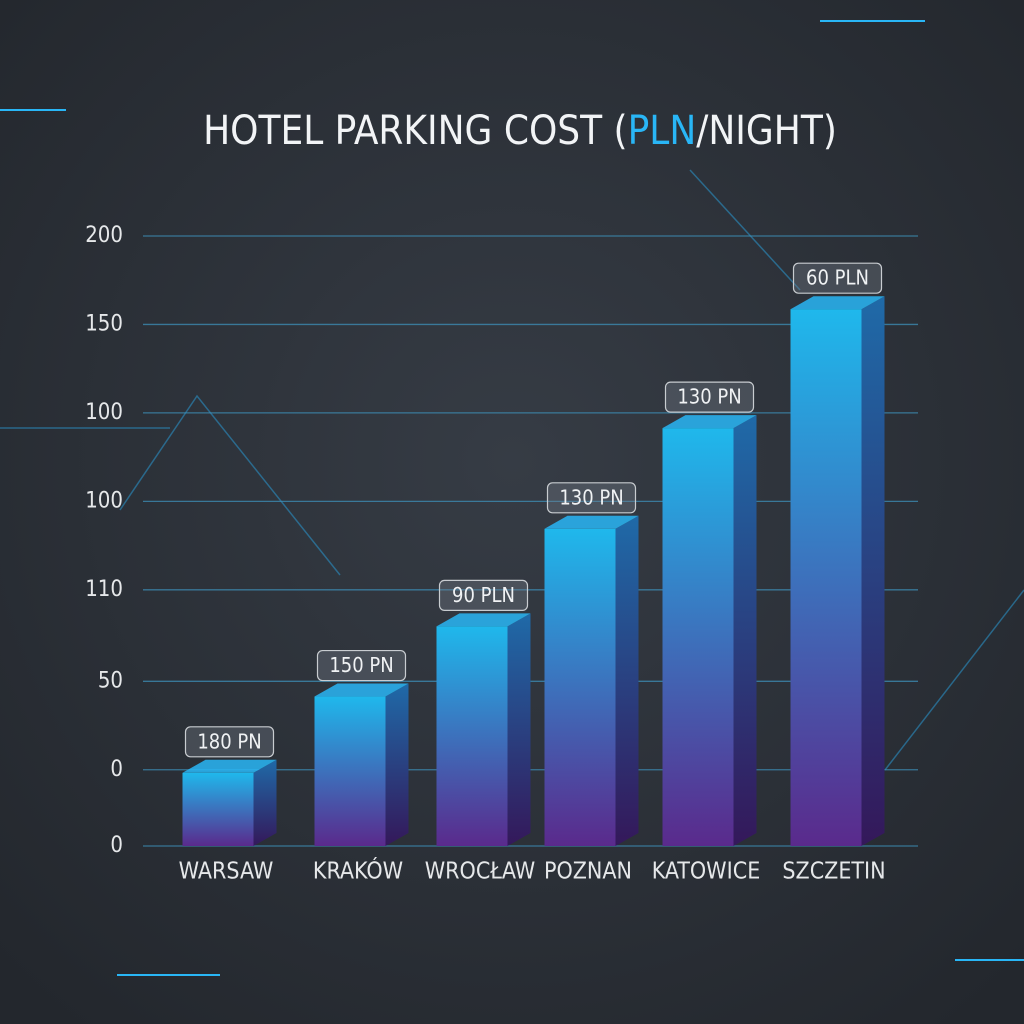 The height and width of the screenshot is (1024, 1024). I want to click on annotation: 180 PN, so click(229, 741).